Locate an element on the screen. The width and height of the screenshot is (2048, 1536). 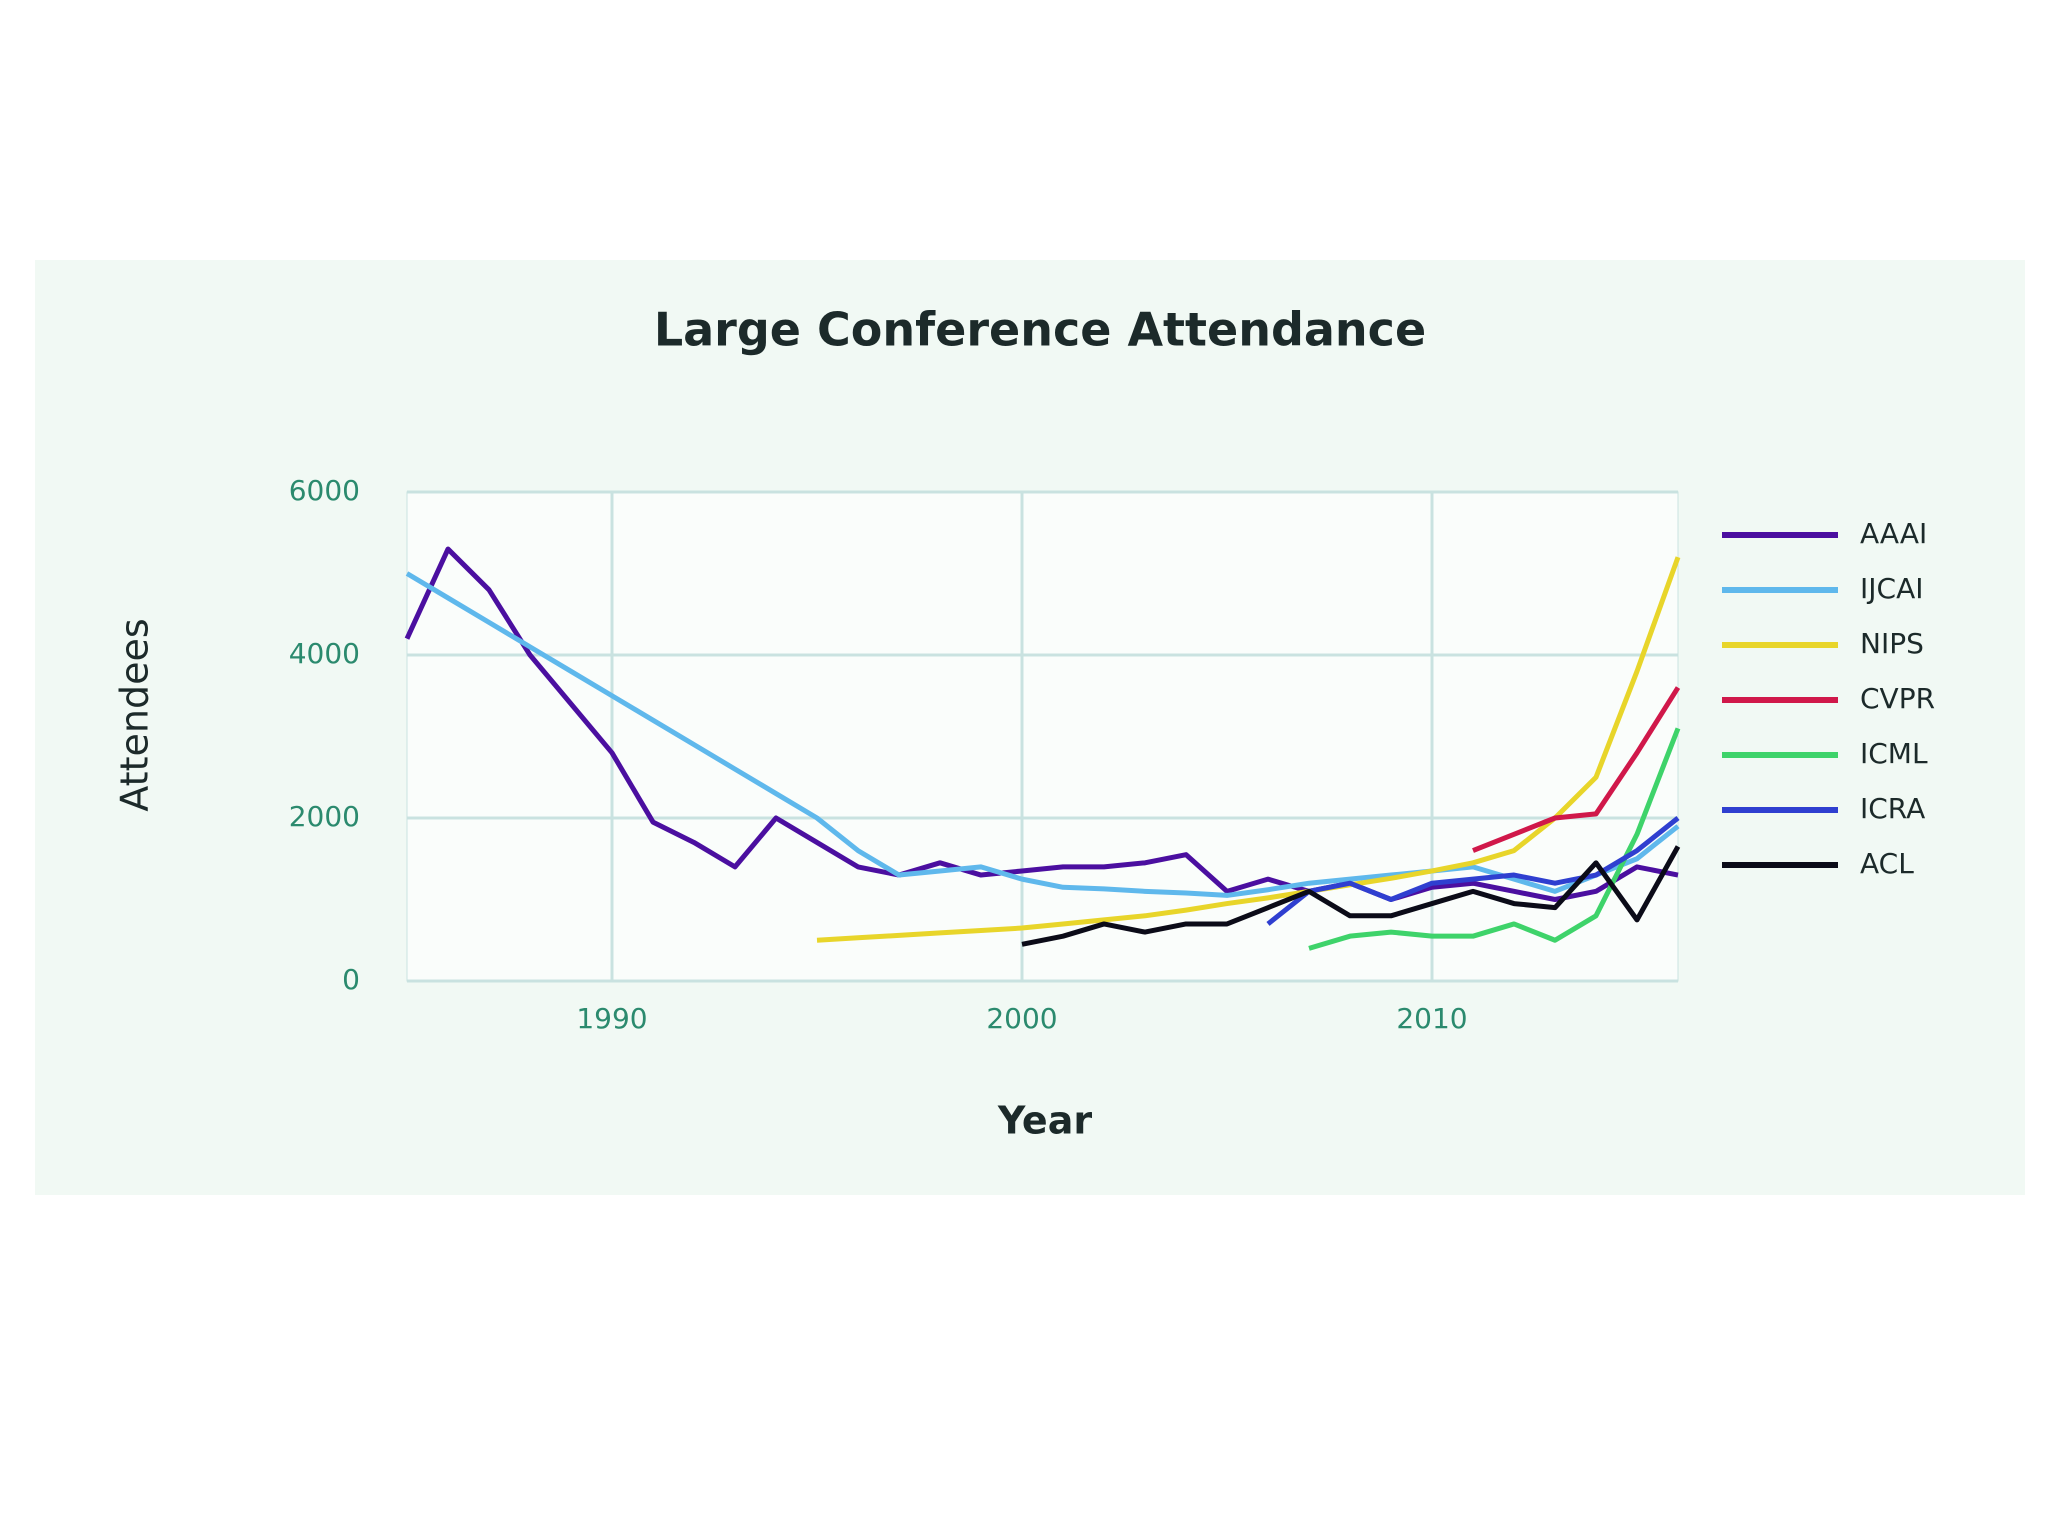
legend-label: AAAI is located at coordinates (1893, 533).